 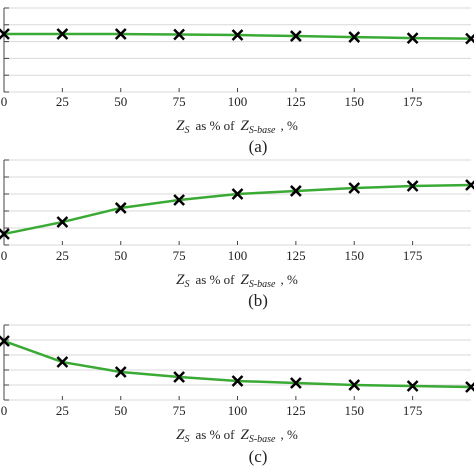 I want to click on caption: (b), so click(x=258, y=300).